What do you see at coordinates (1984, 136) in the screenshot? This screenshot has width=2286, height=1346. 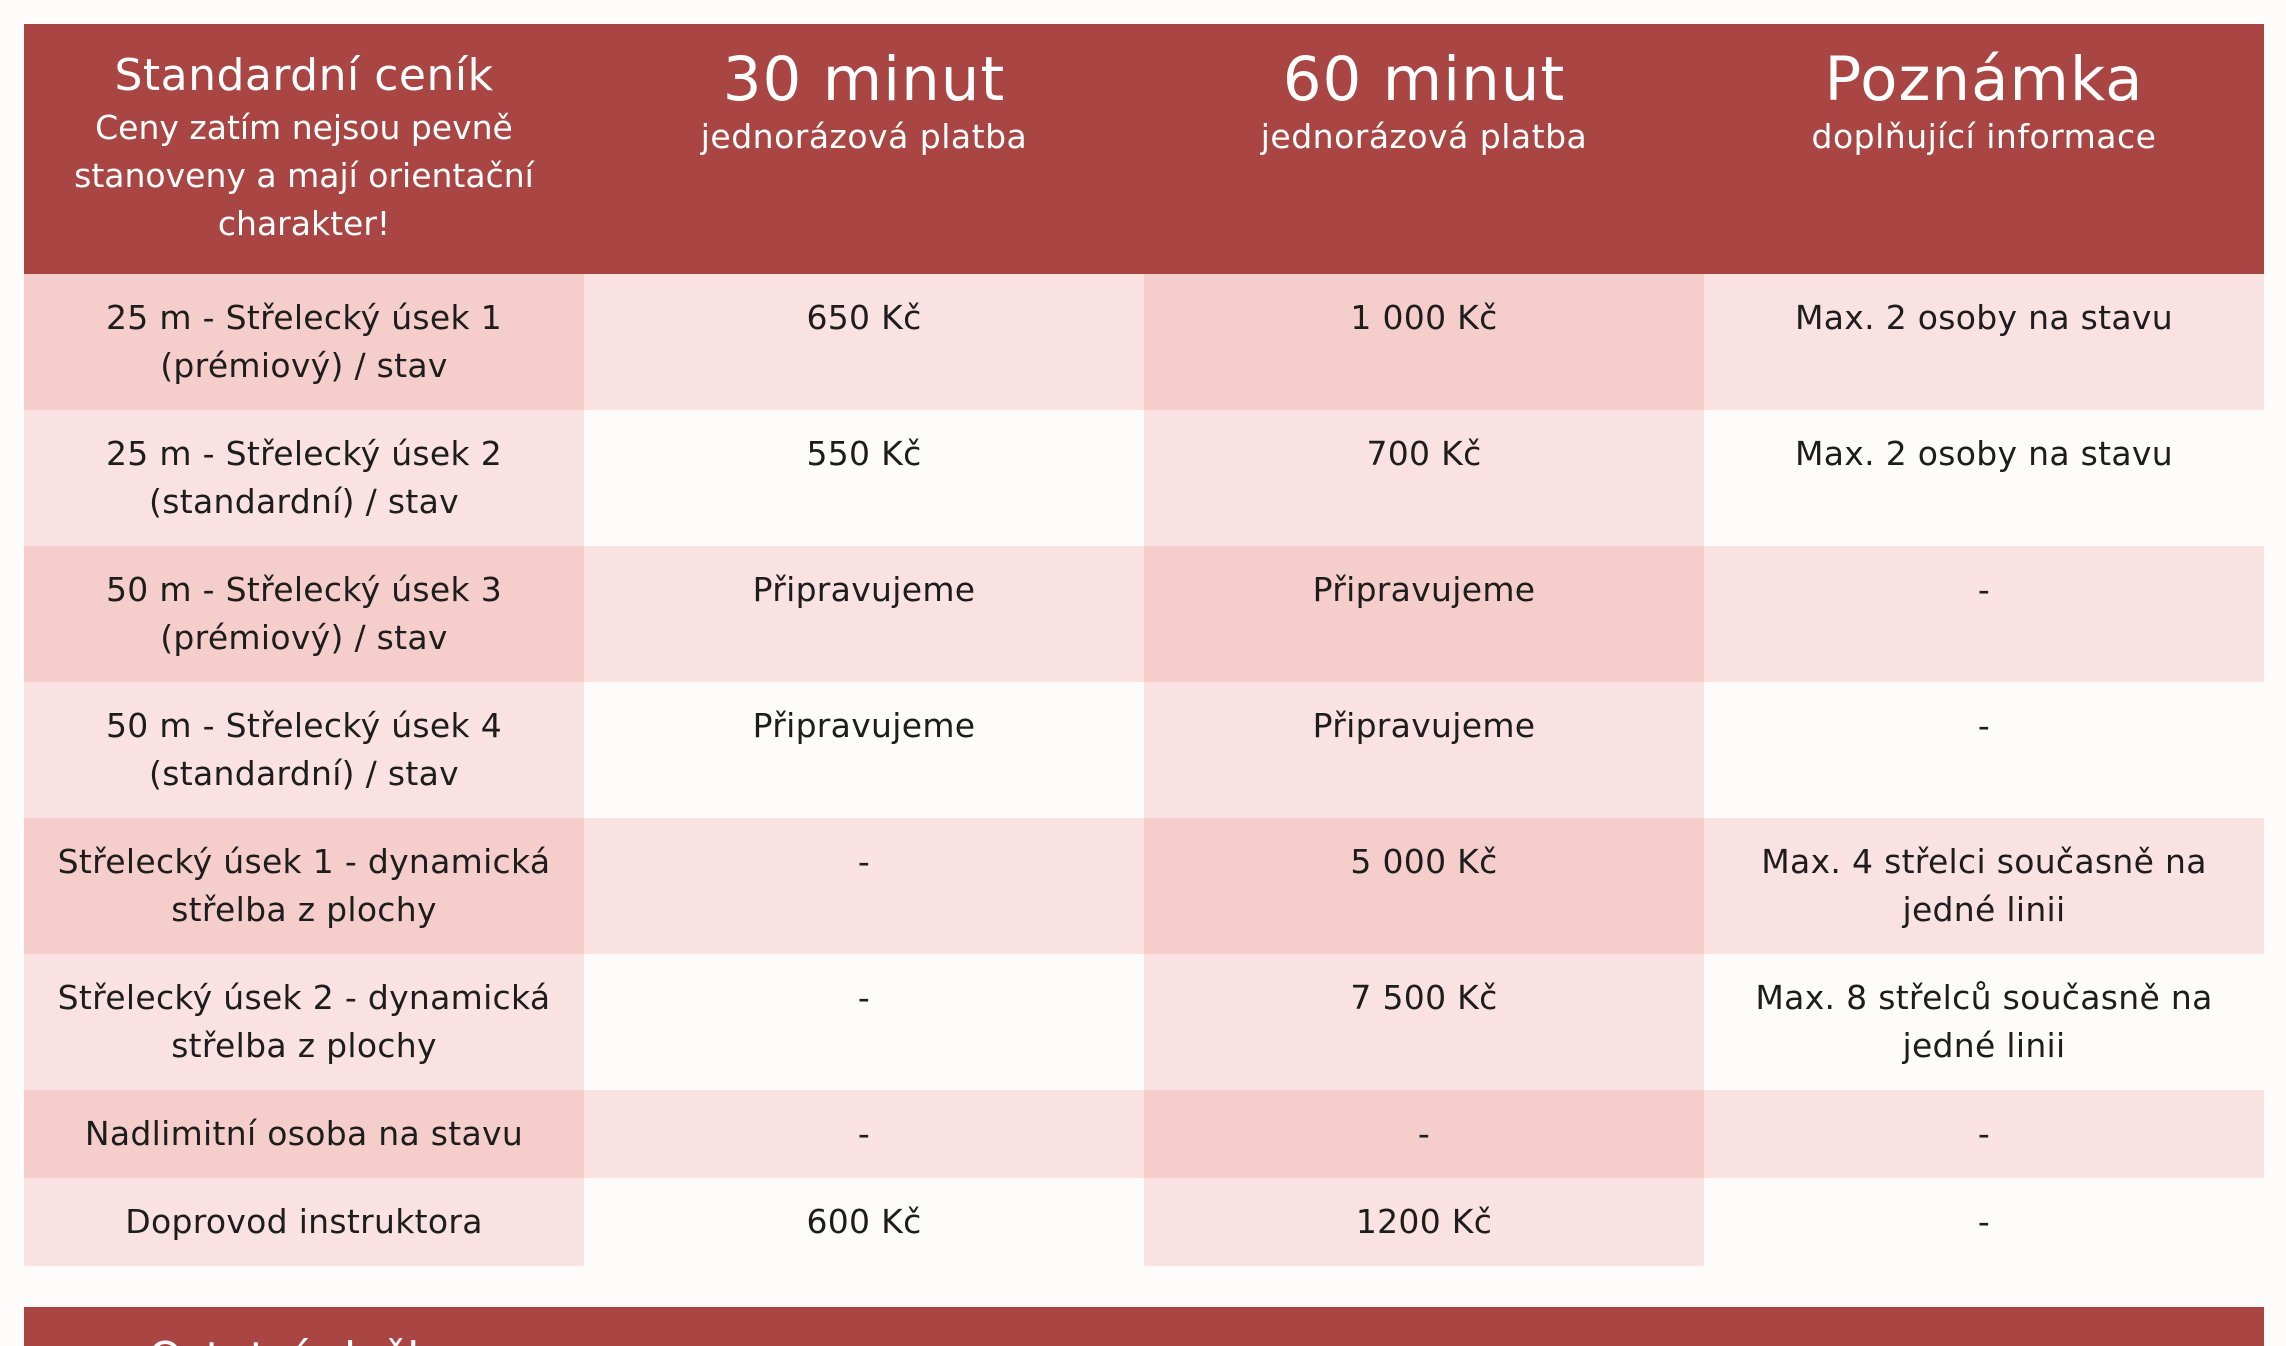 I see `column-subtitle-note: doplňující informace` at bounding box center [1984, 136].